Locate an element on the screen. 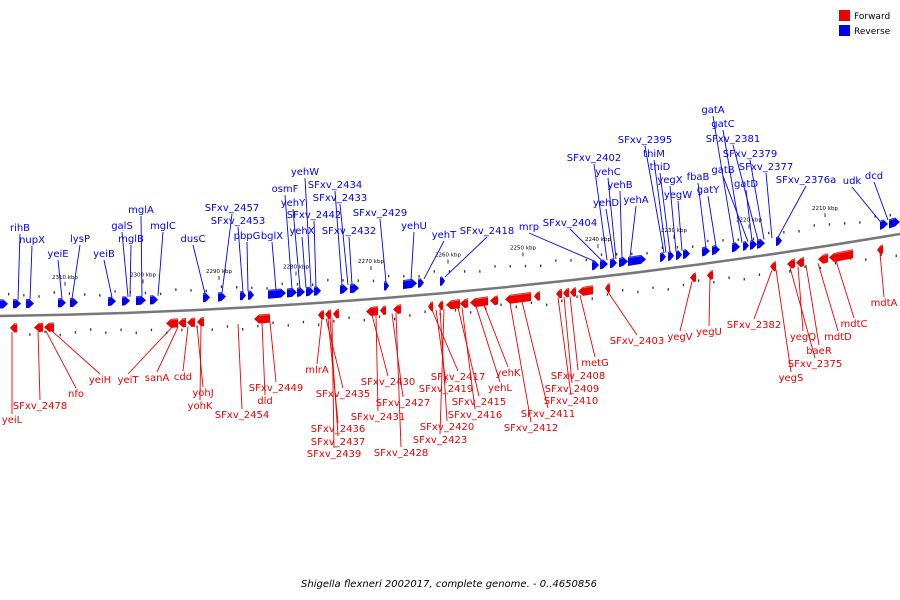 This screenshot has height=600, width=900. reverse-gene-label: SFxv_2379 is located at coordinates (750, 154).